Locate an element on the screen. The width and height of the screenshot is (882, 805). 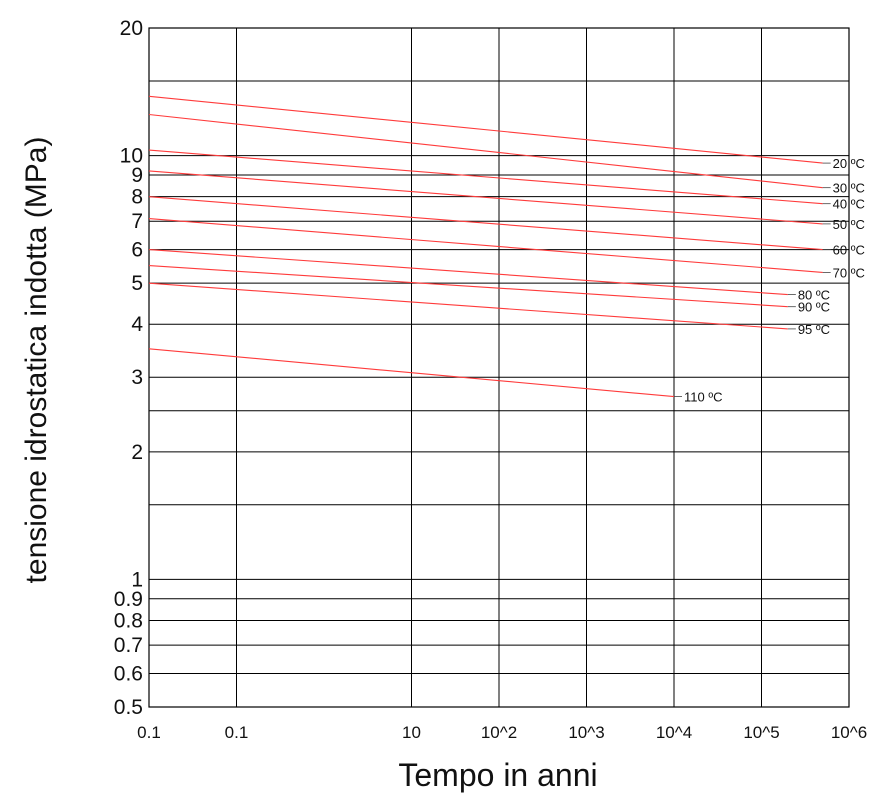
y-tick-label: 7 is located at coordinates (137, 221).